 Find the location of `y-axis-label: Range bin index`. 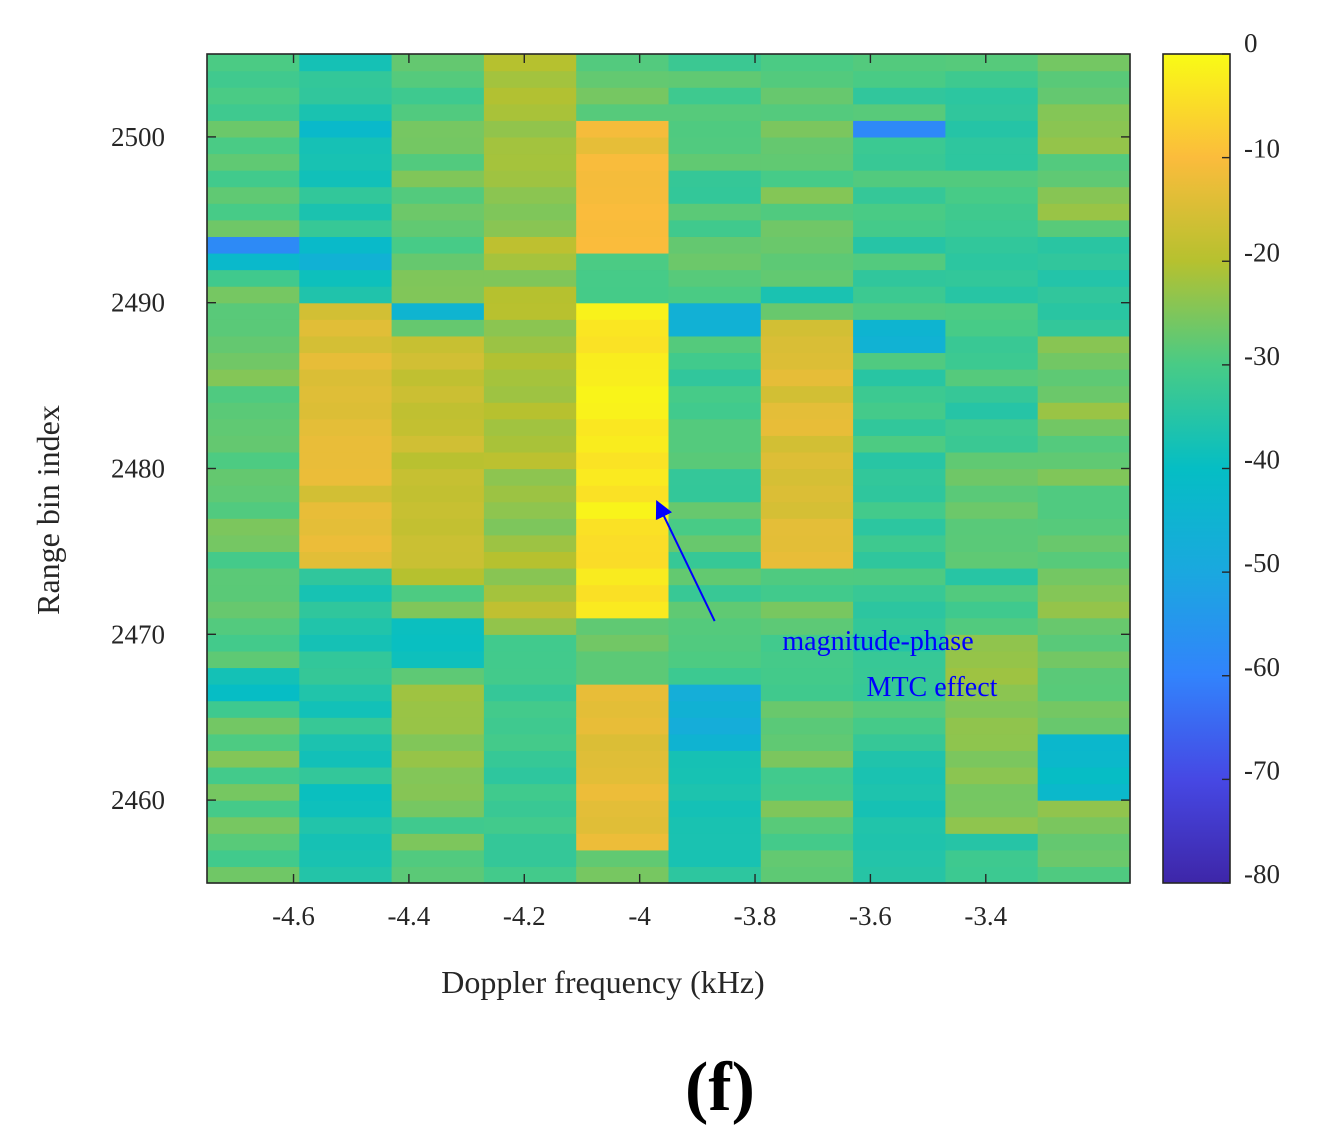

y-axis-label: Range bin index is located at coordinates (48, 510).